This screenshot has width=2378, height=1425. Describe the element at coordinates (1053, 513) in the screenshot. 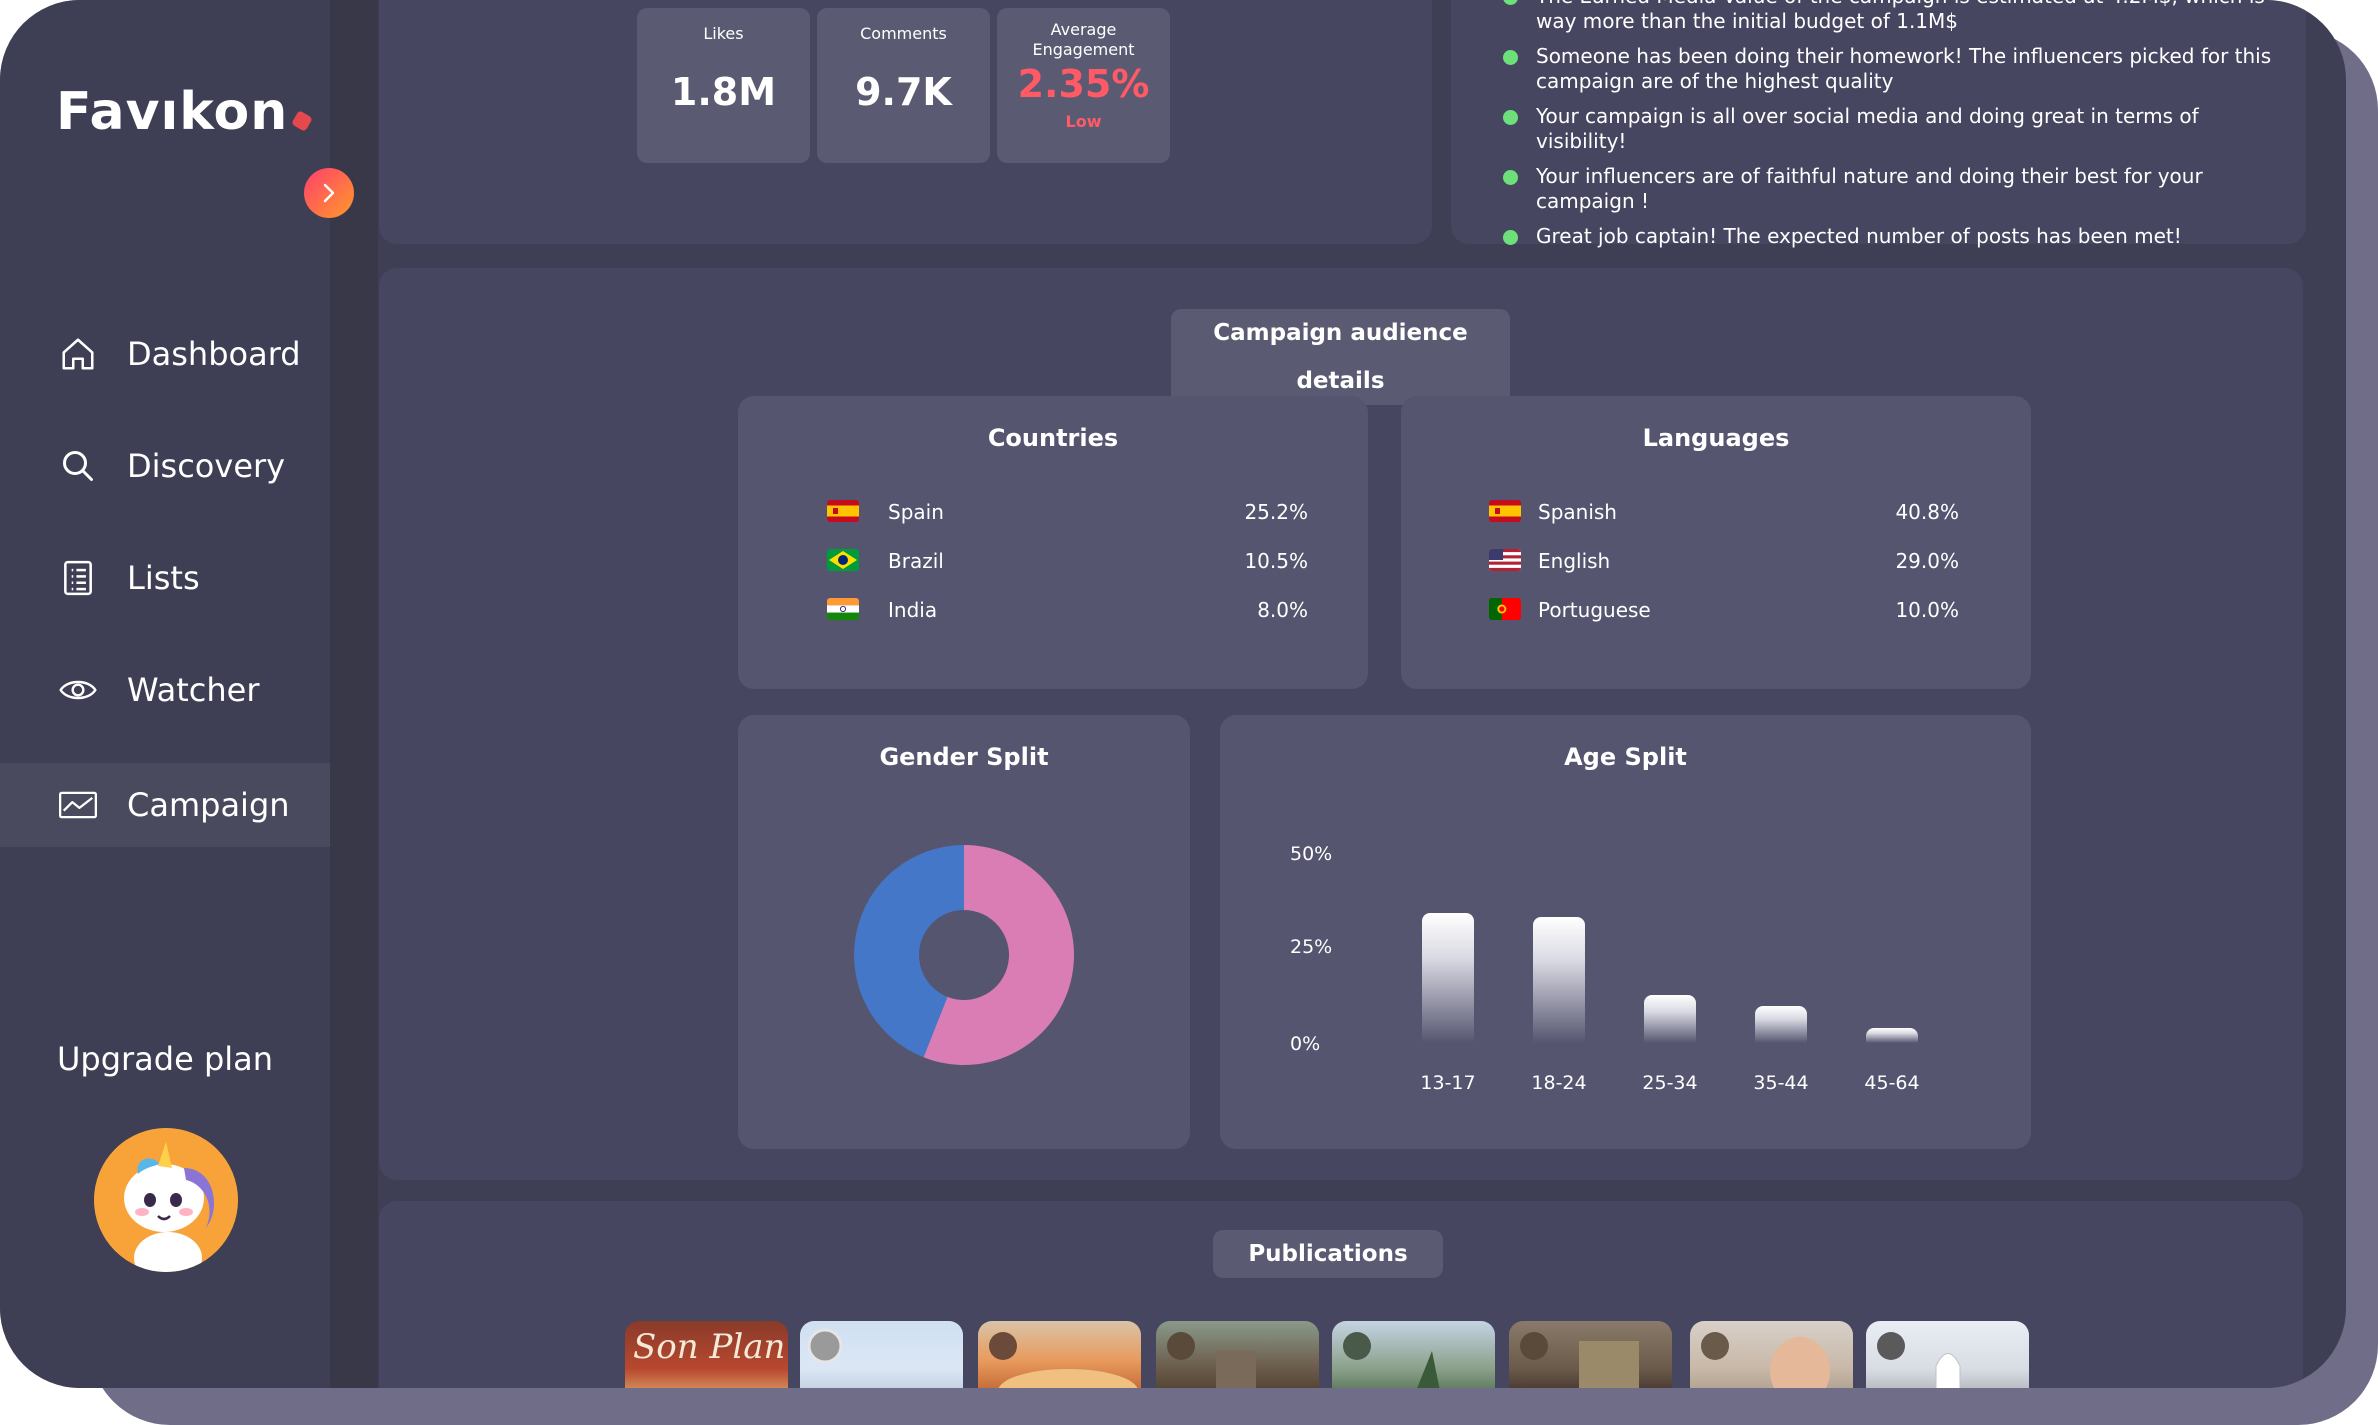

I see `list-item: Spain 25.2%` at that location.